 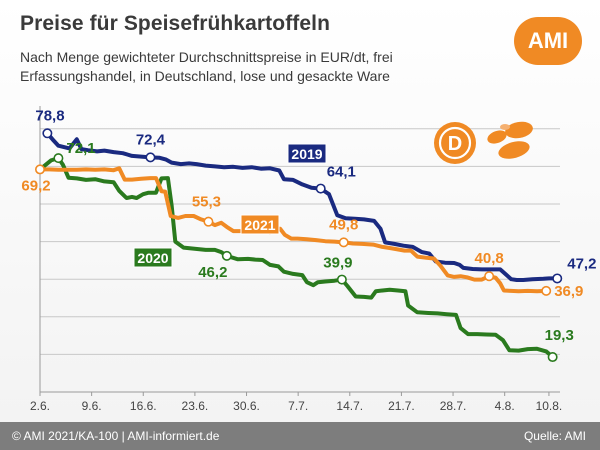 What do you see at coordinates (510, 140) in the screenshot?
I see `potato-icon` at bounding box center [510, 140].